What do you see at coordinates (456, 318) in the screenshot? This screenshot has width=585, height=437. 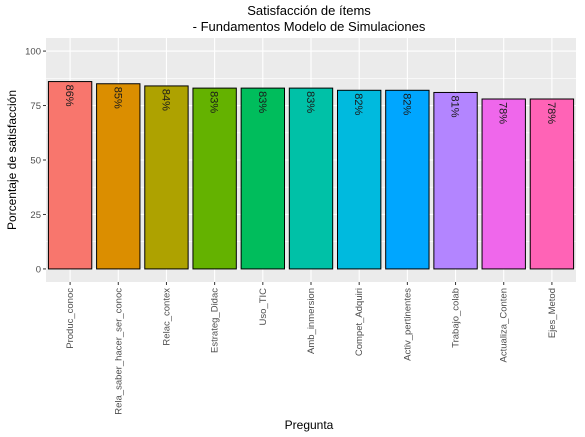 I see `x-tick-label: Trabajo_colab` at bounding box center [456, 318].